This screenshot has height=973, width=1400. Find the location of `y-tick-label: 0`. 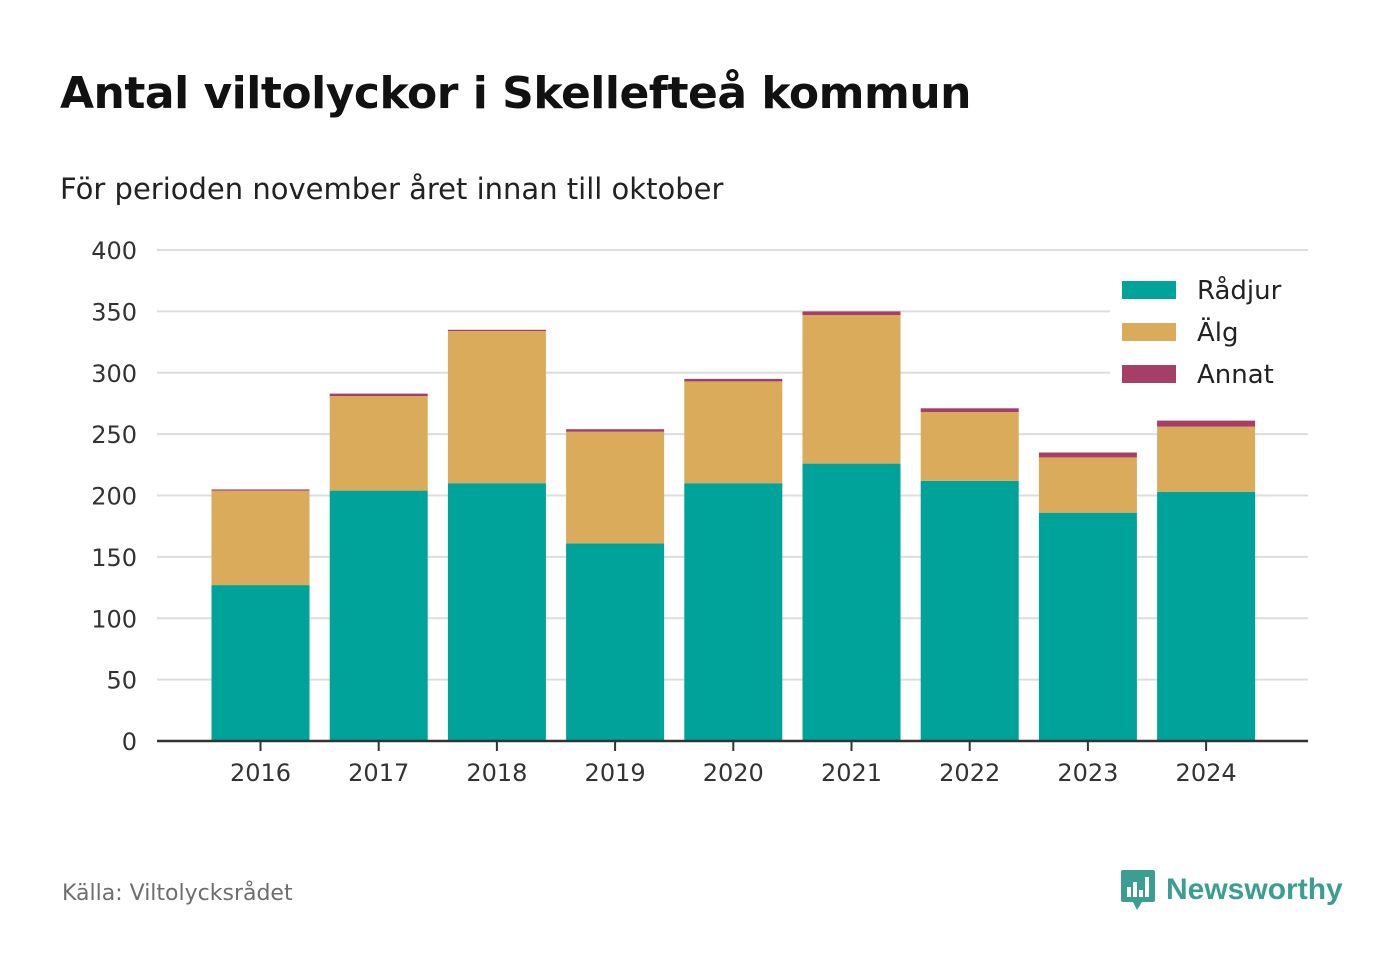

y-tick-label: 0 is located at coordinates (129, 742).